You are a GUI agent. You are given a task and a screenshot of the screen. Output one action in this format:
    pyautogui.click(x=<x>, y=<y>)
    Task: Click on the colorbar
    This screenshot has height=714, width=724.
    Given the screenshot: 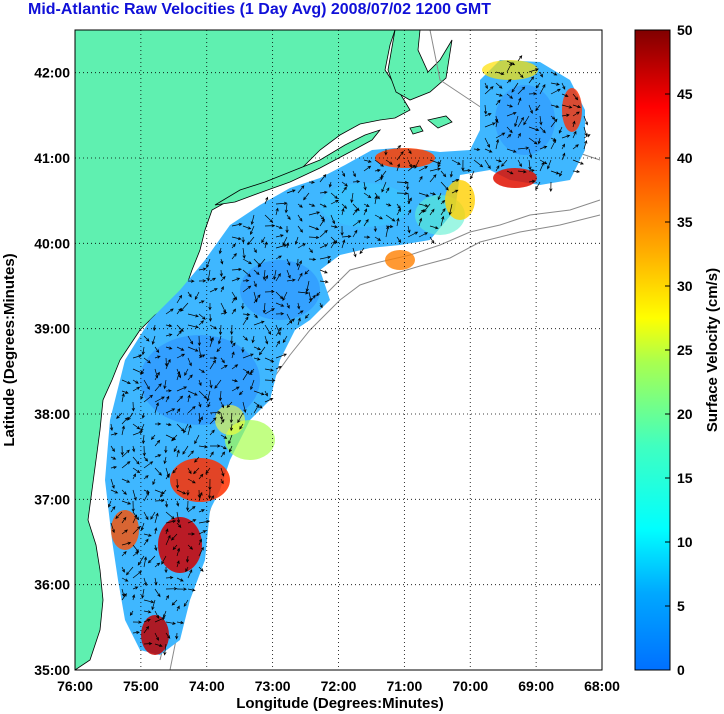 What is the action you would take?
    pyautogui.click(x=652, y=350)
    